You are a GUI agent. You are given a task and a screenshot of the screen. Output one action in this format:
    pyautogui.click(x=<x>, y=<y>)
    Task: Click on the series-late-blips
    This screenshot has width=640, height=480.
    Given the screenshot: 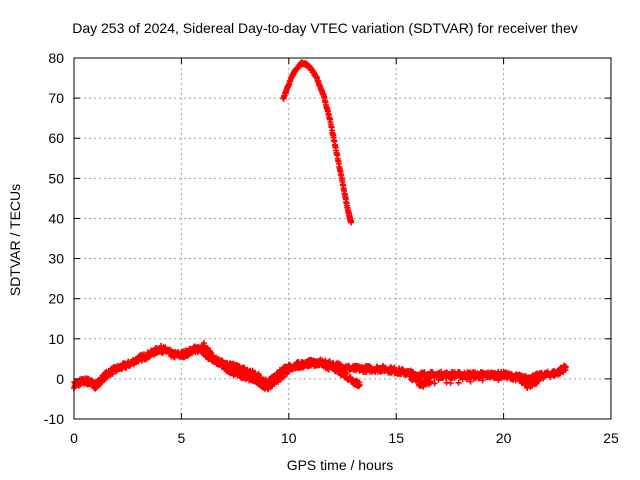 What is the action you would take?
    pyautogui.click(x=474, y=381)
    